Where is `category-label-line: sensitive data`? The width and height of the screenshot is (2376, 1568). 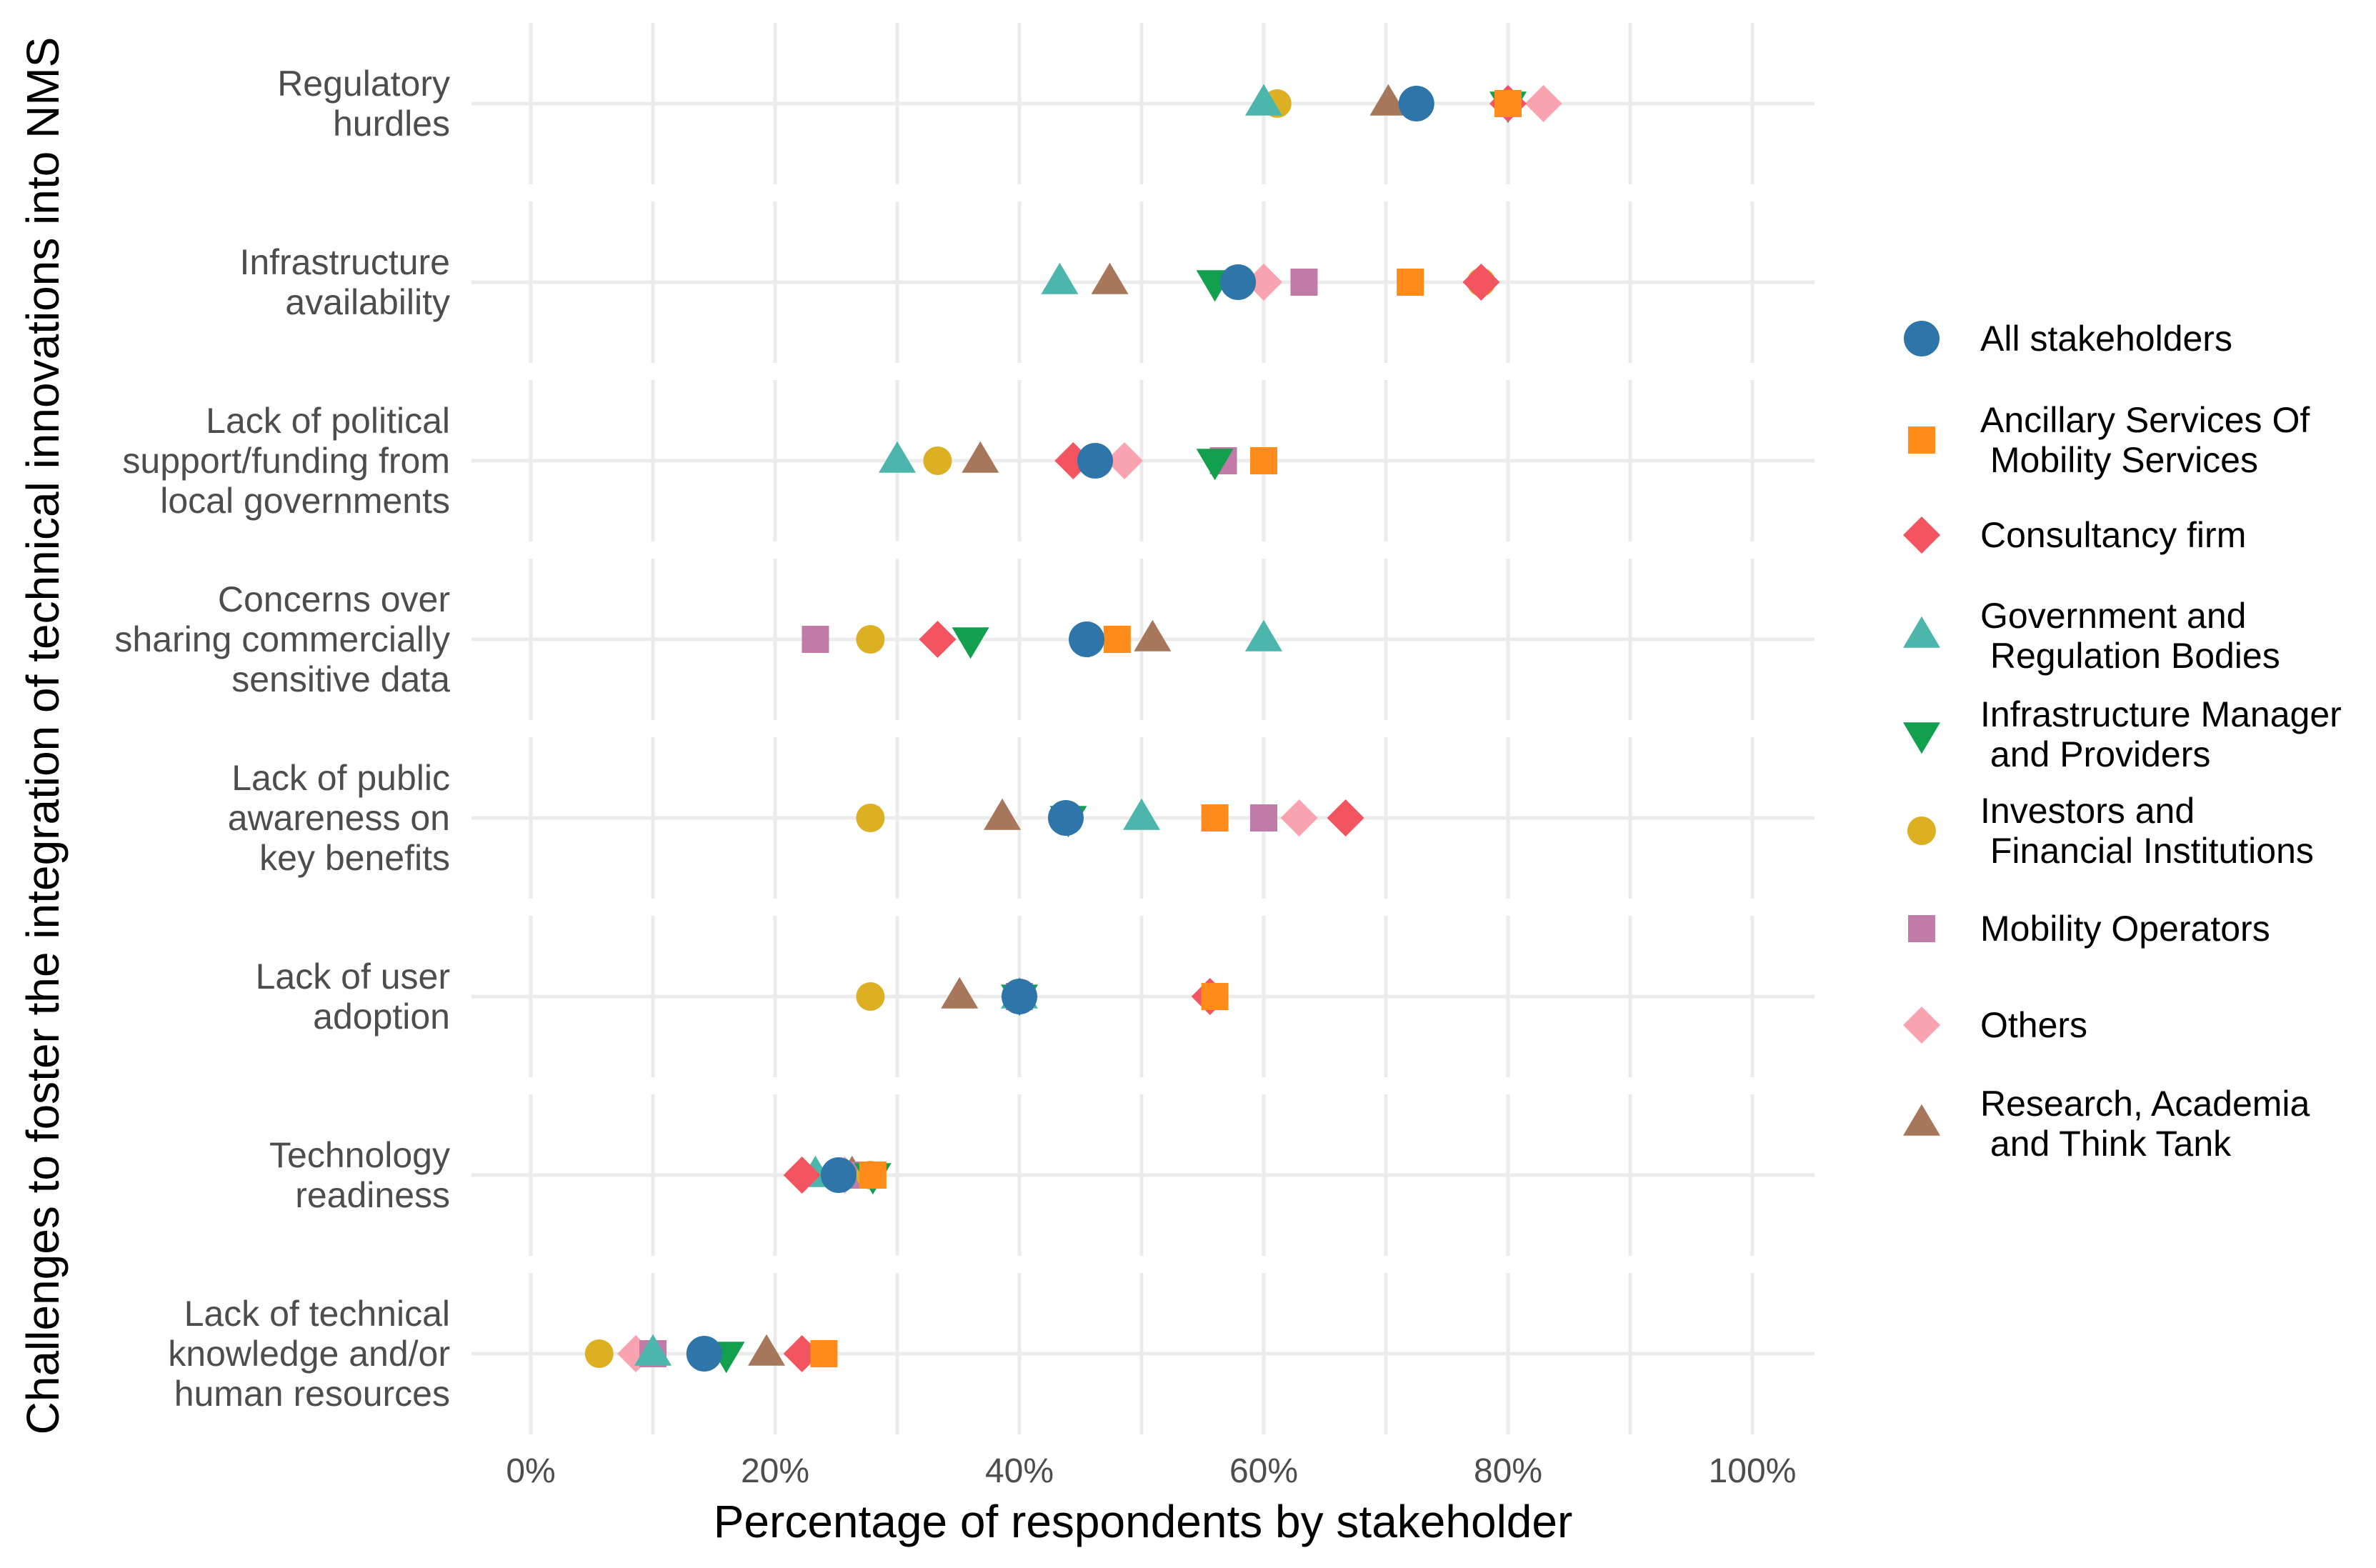 category-label-line: sensitive data is located at coordinates (340, 679).